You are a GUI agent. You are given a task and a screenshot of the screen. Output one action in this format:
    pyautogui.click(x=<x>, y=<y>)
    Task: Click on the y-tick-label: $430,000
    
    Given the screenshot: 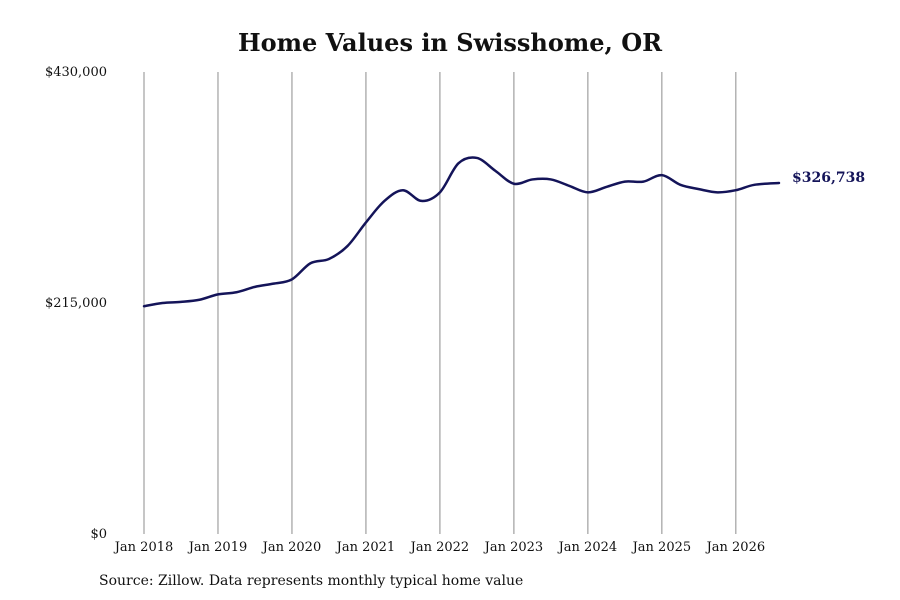 What is the action you would take?
    pyautogui.click(x=76, y=72)
    